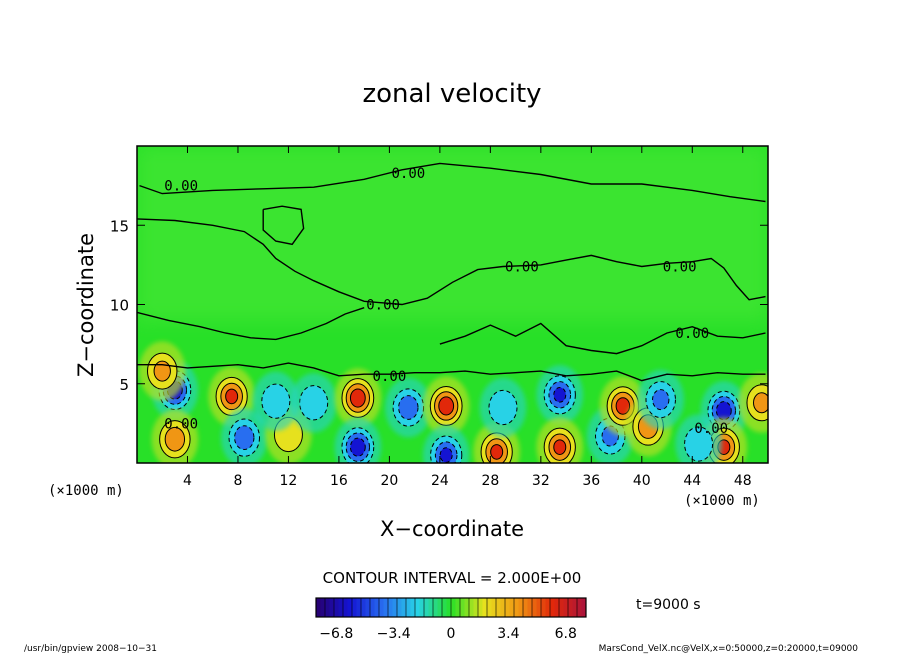  What do you see at coordinates (508, 634) in the screenshot?
I see `colorbar-tick-label-3: 3.4` at bounding box center [508, 634].